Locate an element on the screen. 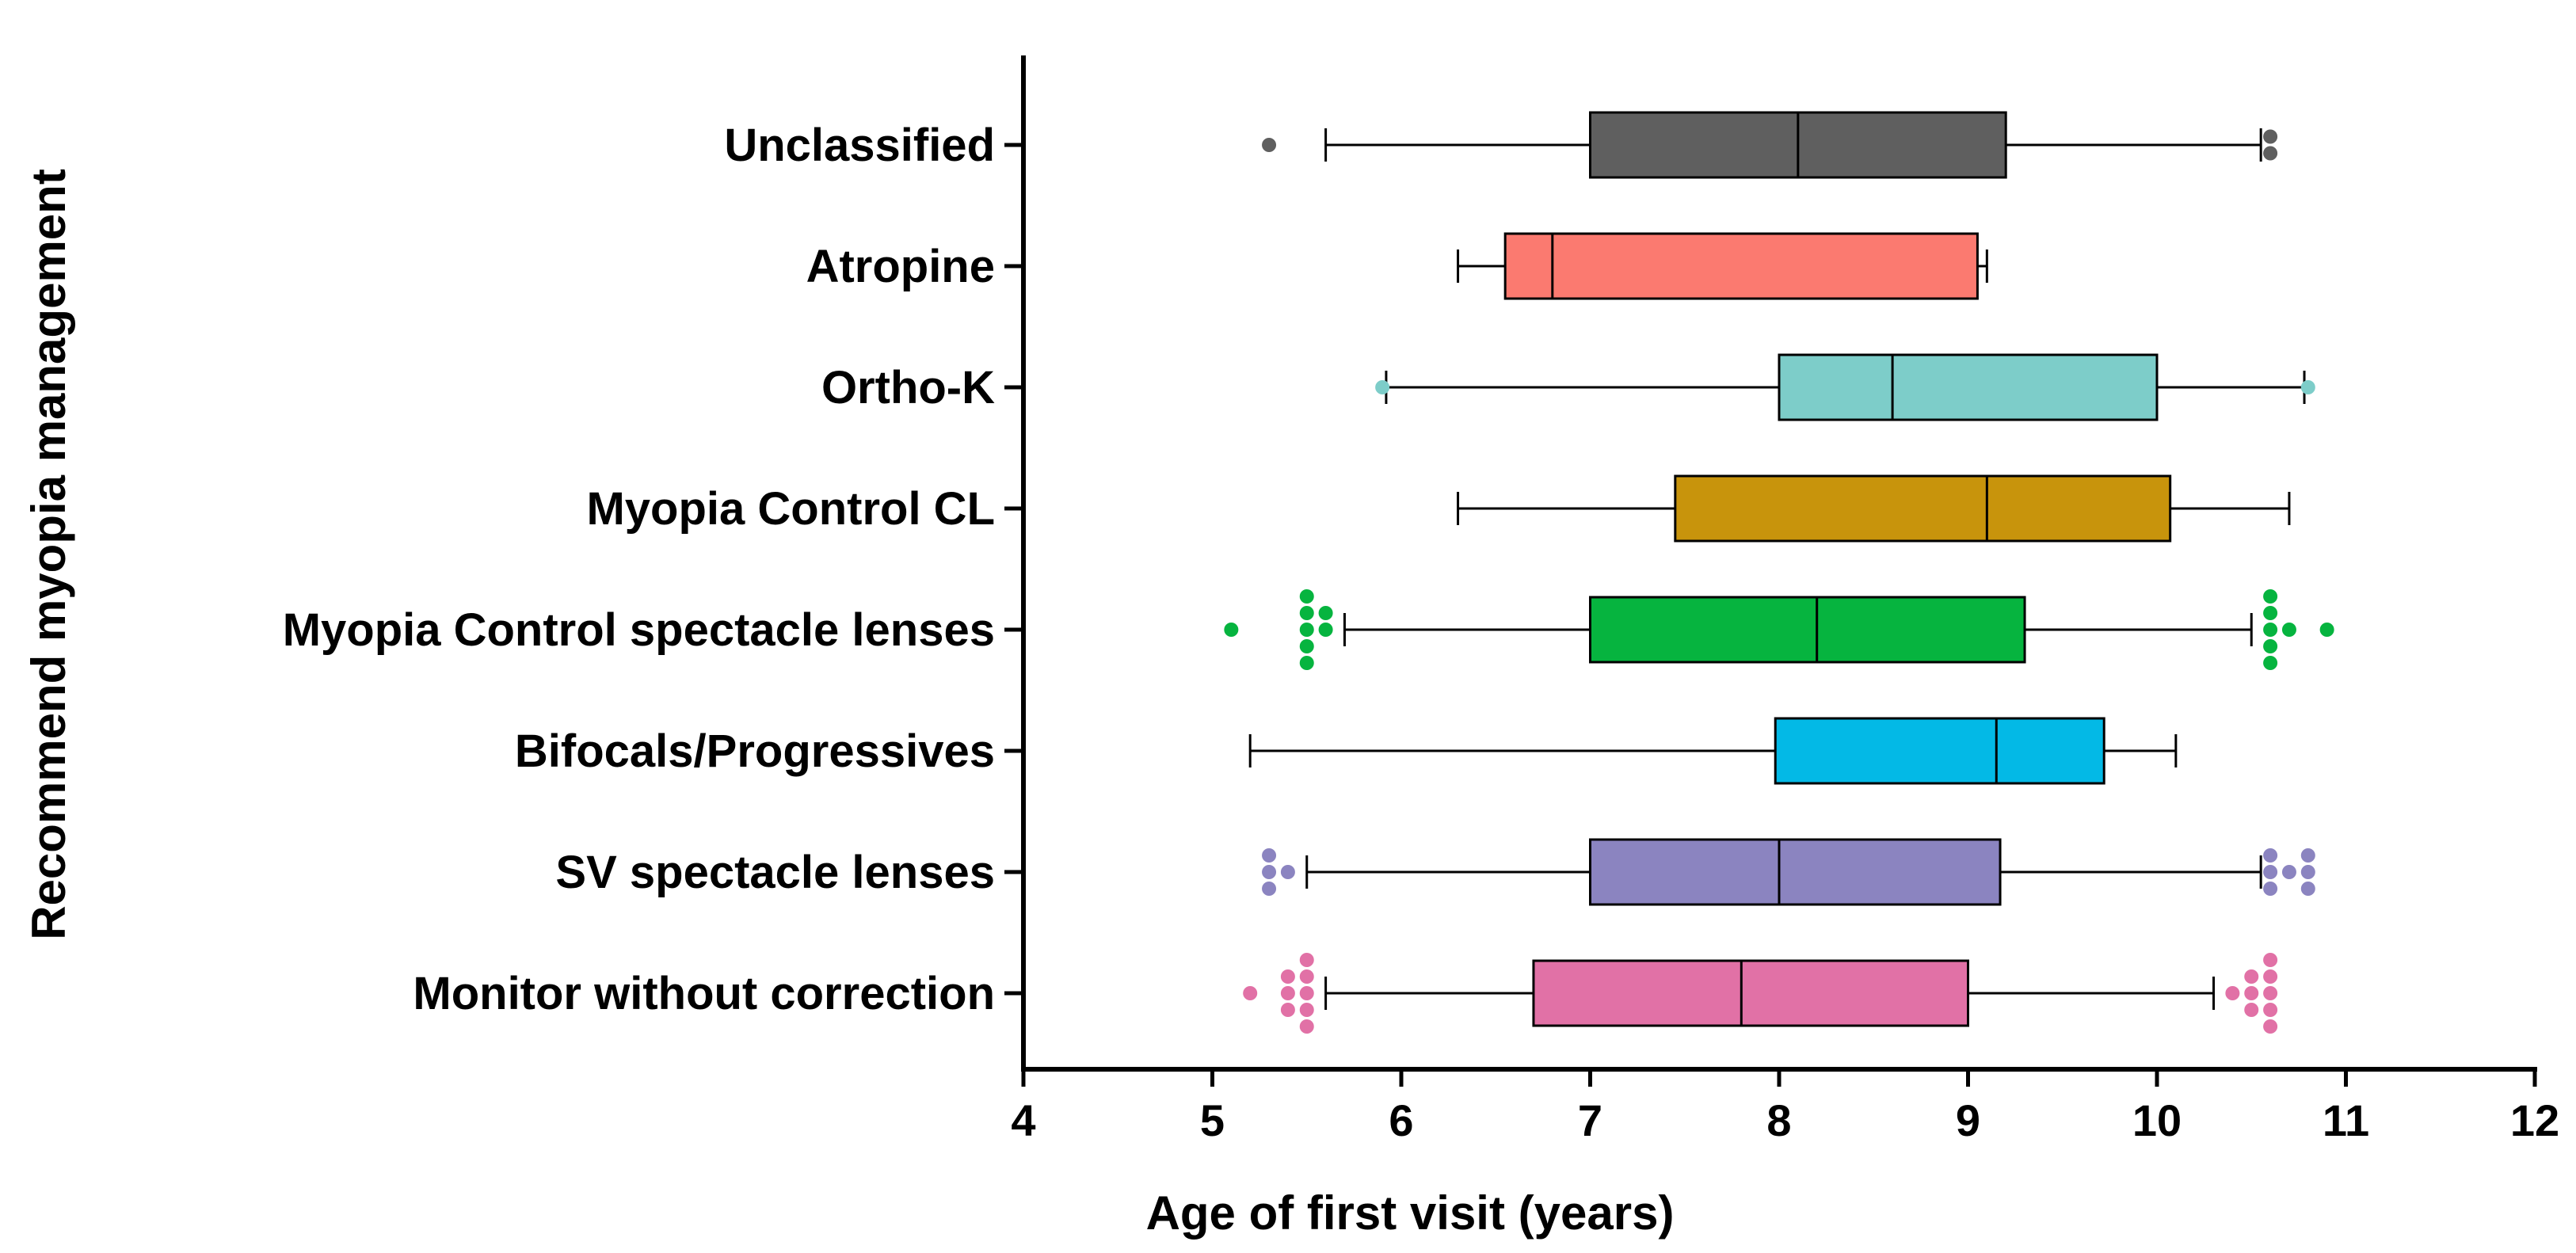 This screenshot has height=1253, width=2576. x-axis-title: Age of first visit (years) is located at coordinates (1410, 1213).